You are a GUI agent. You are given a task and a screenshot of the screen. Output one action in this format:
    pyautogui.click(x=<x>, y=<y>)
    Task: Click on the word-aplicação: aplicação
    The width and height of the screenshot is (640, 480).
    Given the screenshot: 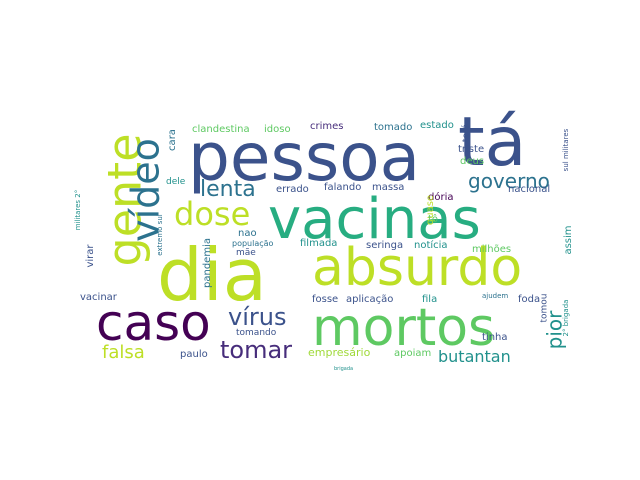 What is the action you would take?
    pyautogui.click(x=369, y=299)
    